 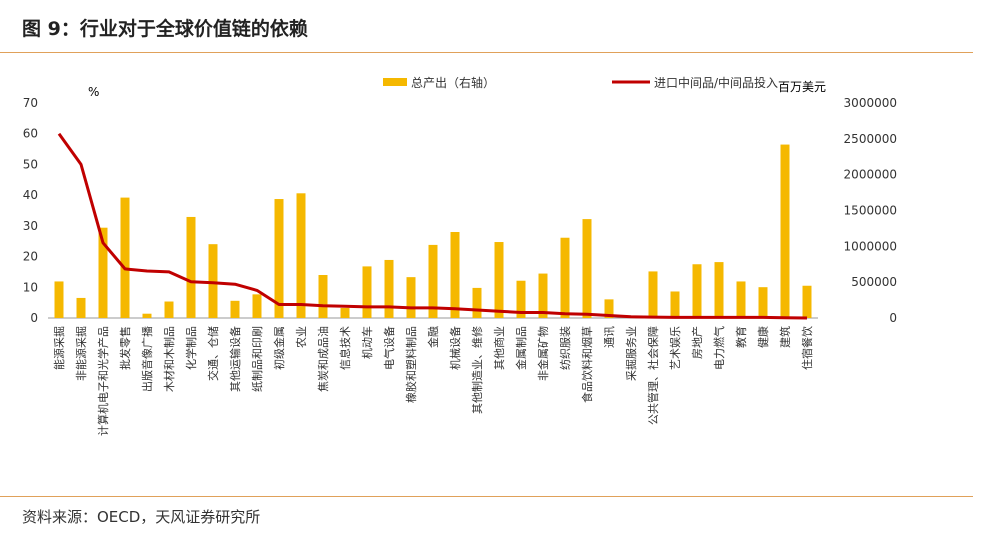 I want to click on left-axis-tick-label: 60, so click(x=30, y=134).